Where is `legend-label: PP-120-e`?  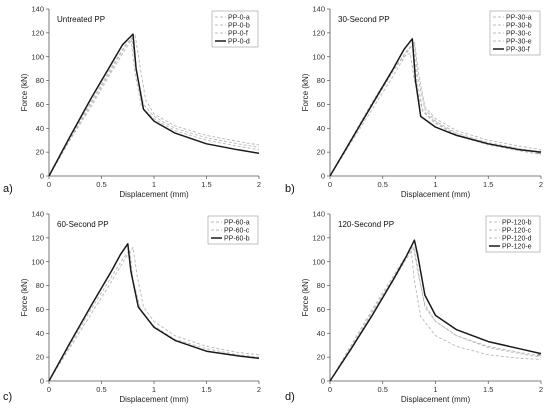
legend-label: PP-120-e is located at coordinates (517, 246).